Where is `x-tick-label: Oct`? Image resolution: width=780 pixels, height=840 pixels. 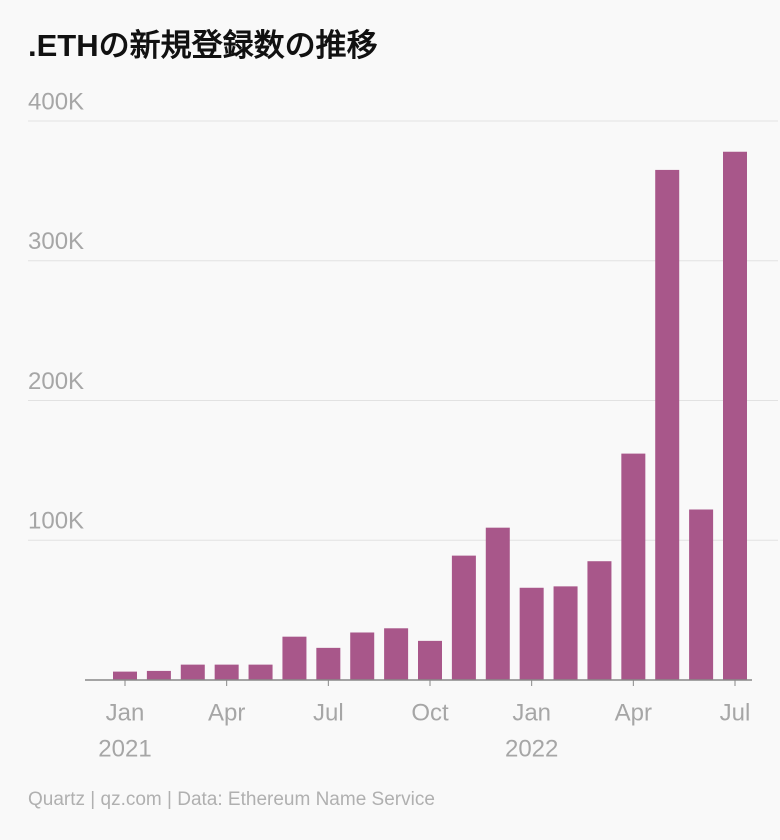 x-tick-label: Oct is located at coordinates (430, 712).